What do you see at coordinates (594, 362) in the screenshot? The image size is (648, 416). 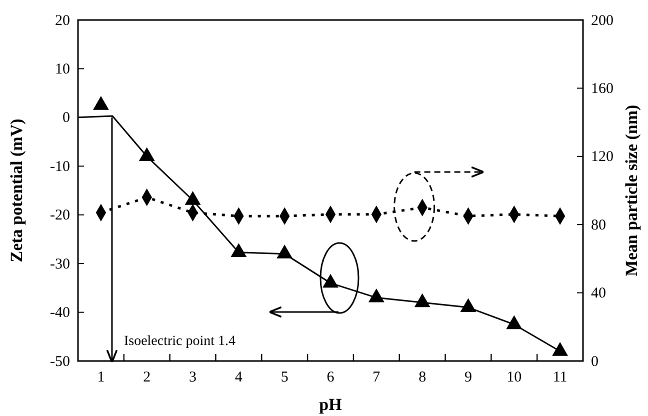 I see `y2-tick-label: 0` at bounding box center [594, 362].